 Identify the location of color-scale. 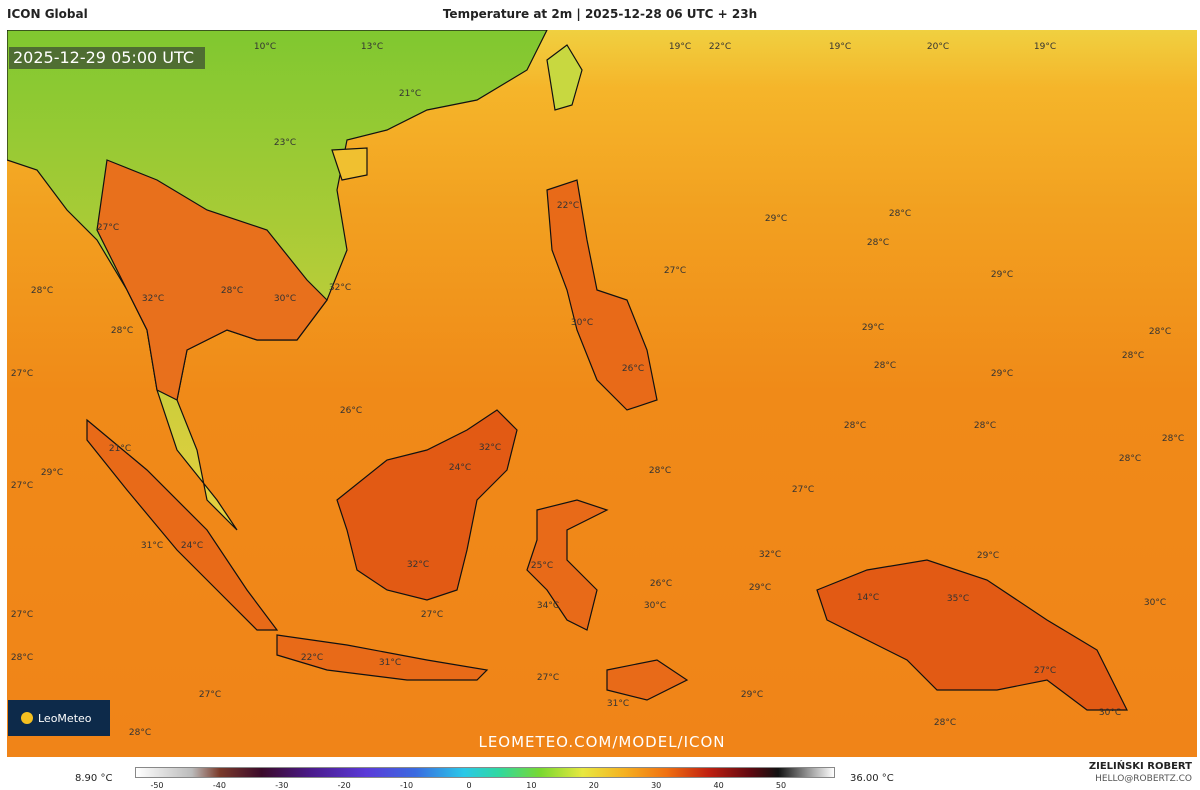
(485, 772).